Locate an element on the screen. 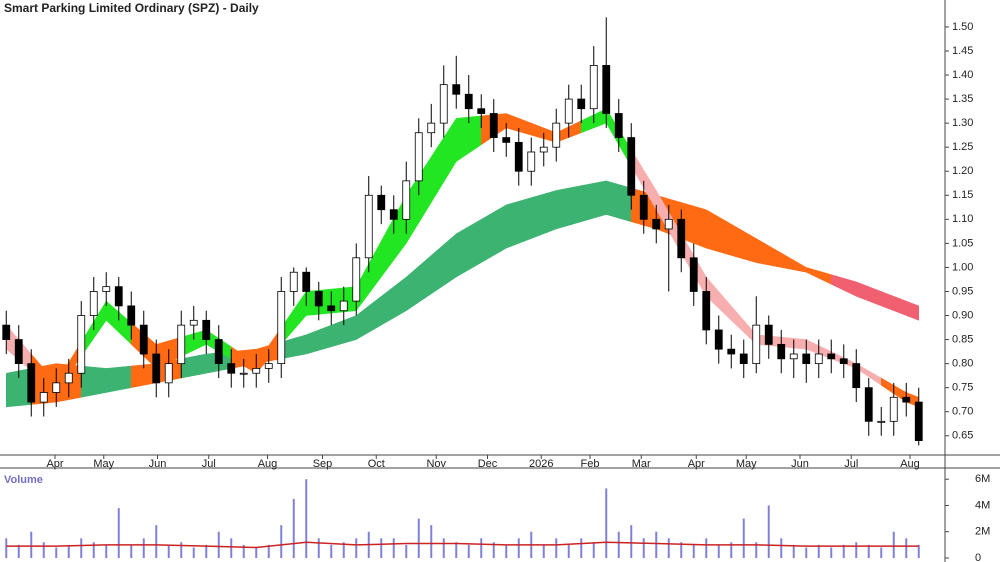 The width and height of the screenshot is (1000, 562). y-tick-label: 1.45 is located at coordinates (962, 51).